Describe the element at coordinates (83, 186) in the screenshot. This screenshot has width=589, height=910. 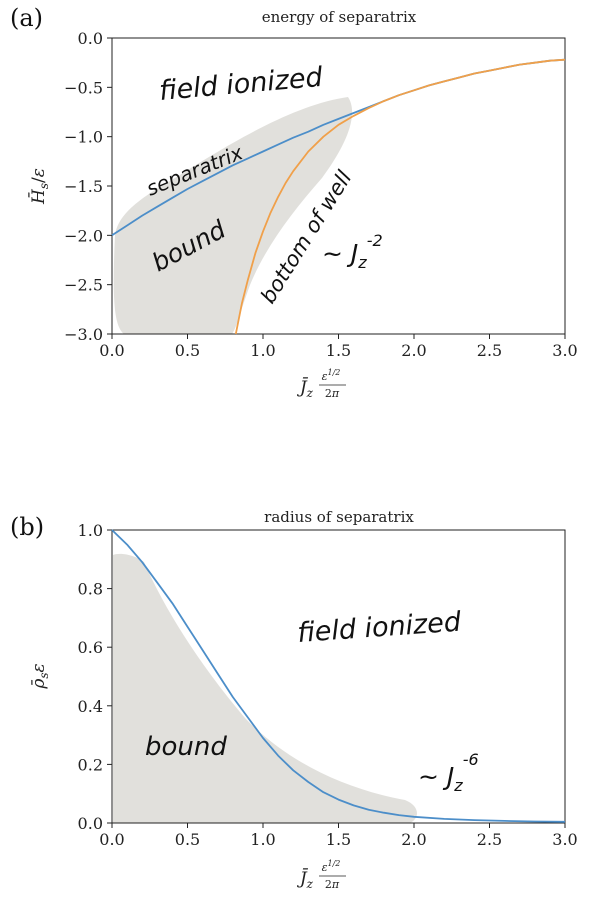
I see `a-ytick-label: −1.5` at that location.